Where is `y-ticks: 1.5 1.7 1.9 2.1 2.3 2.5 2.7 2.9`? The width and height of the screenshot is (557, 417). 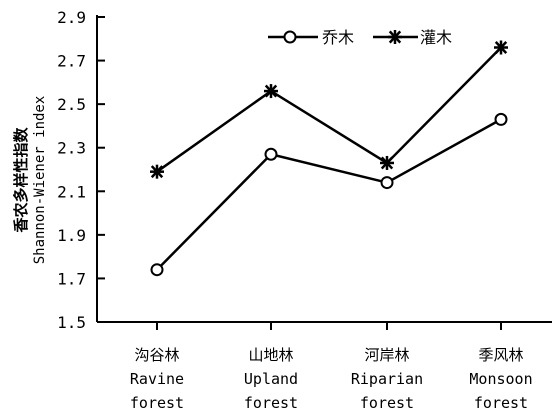
y-ticks: 1.5 1.7 1.9 2.1 2.3 2.5 2.7 2.9 is located at coordinates (81, 170).